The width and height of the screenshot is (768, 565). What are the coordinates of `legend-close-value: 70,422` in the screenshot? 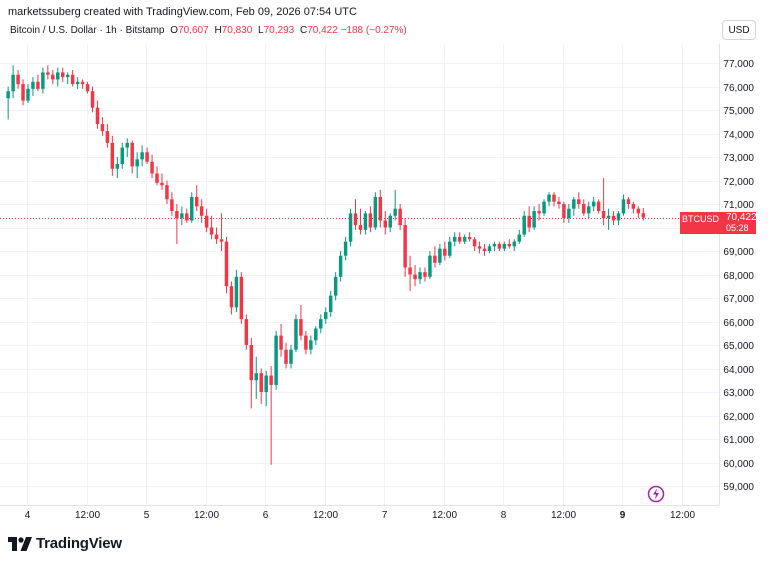 It's located at (322, 30).